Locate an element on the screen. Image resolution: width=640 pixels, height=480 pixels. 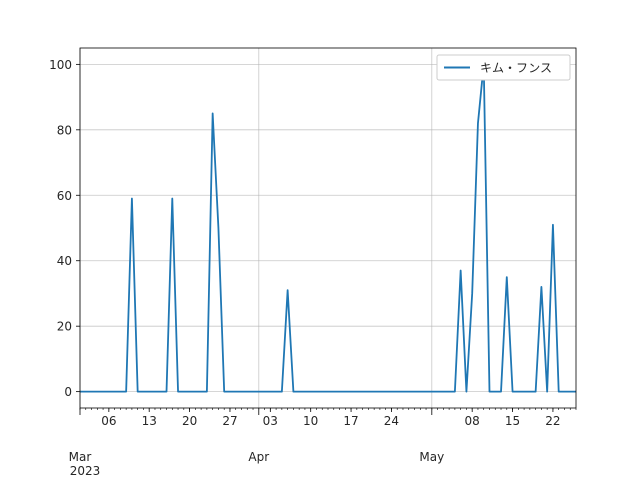
x-minor-tick-label: 13 is located at coordinates (149, 421).